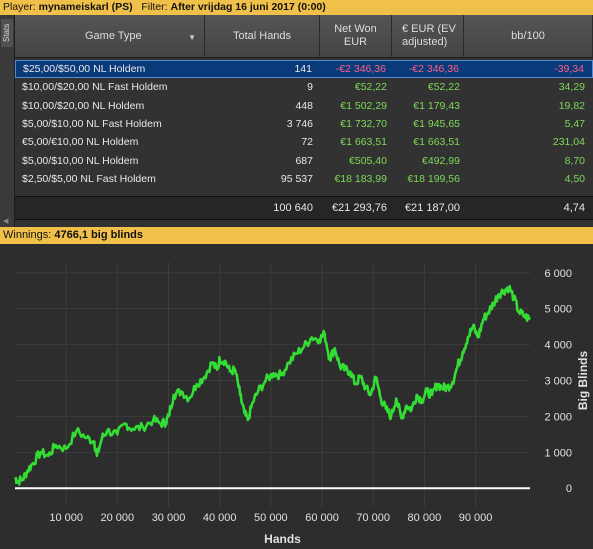 The image size is (593, 549). What do you see at coordinates (436, 123) in the screenshot?
I see `ev-adjusted-cell: €1 945,65` at bounding box center [436, 123].